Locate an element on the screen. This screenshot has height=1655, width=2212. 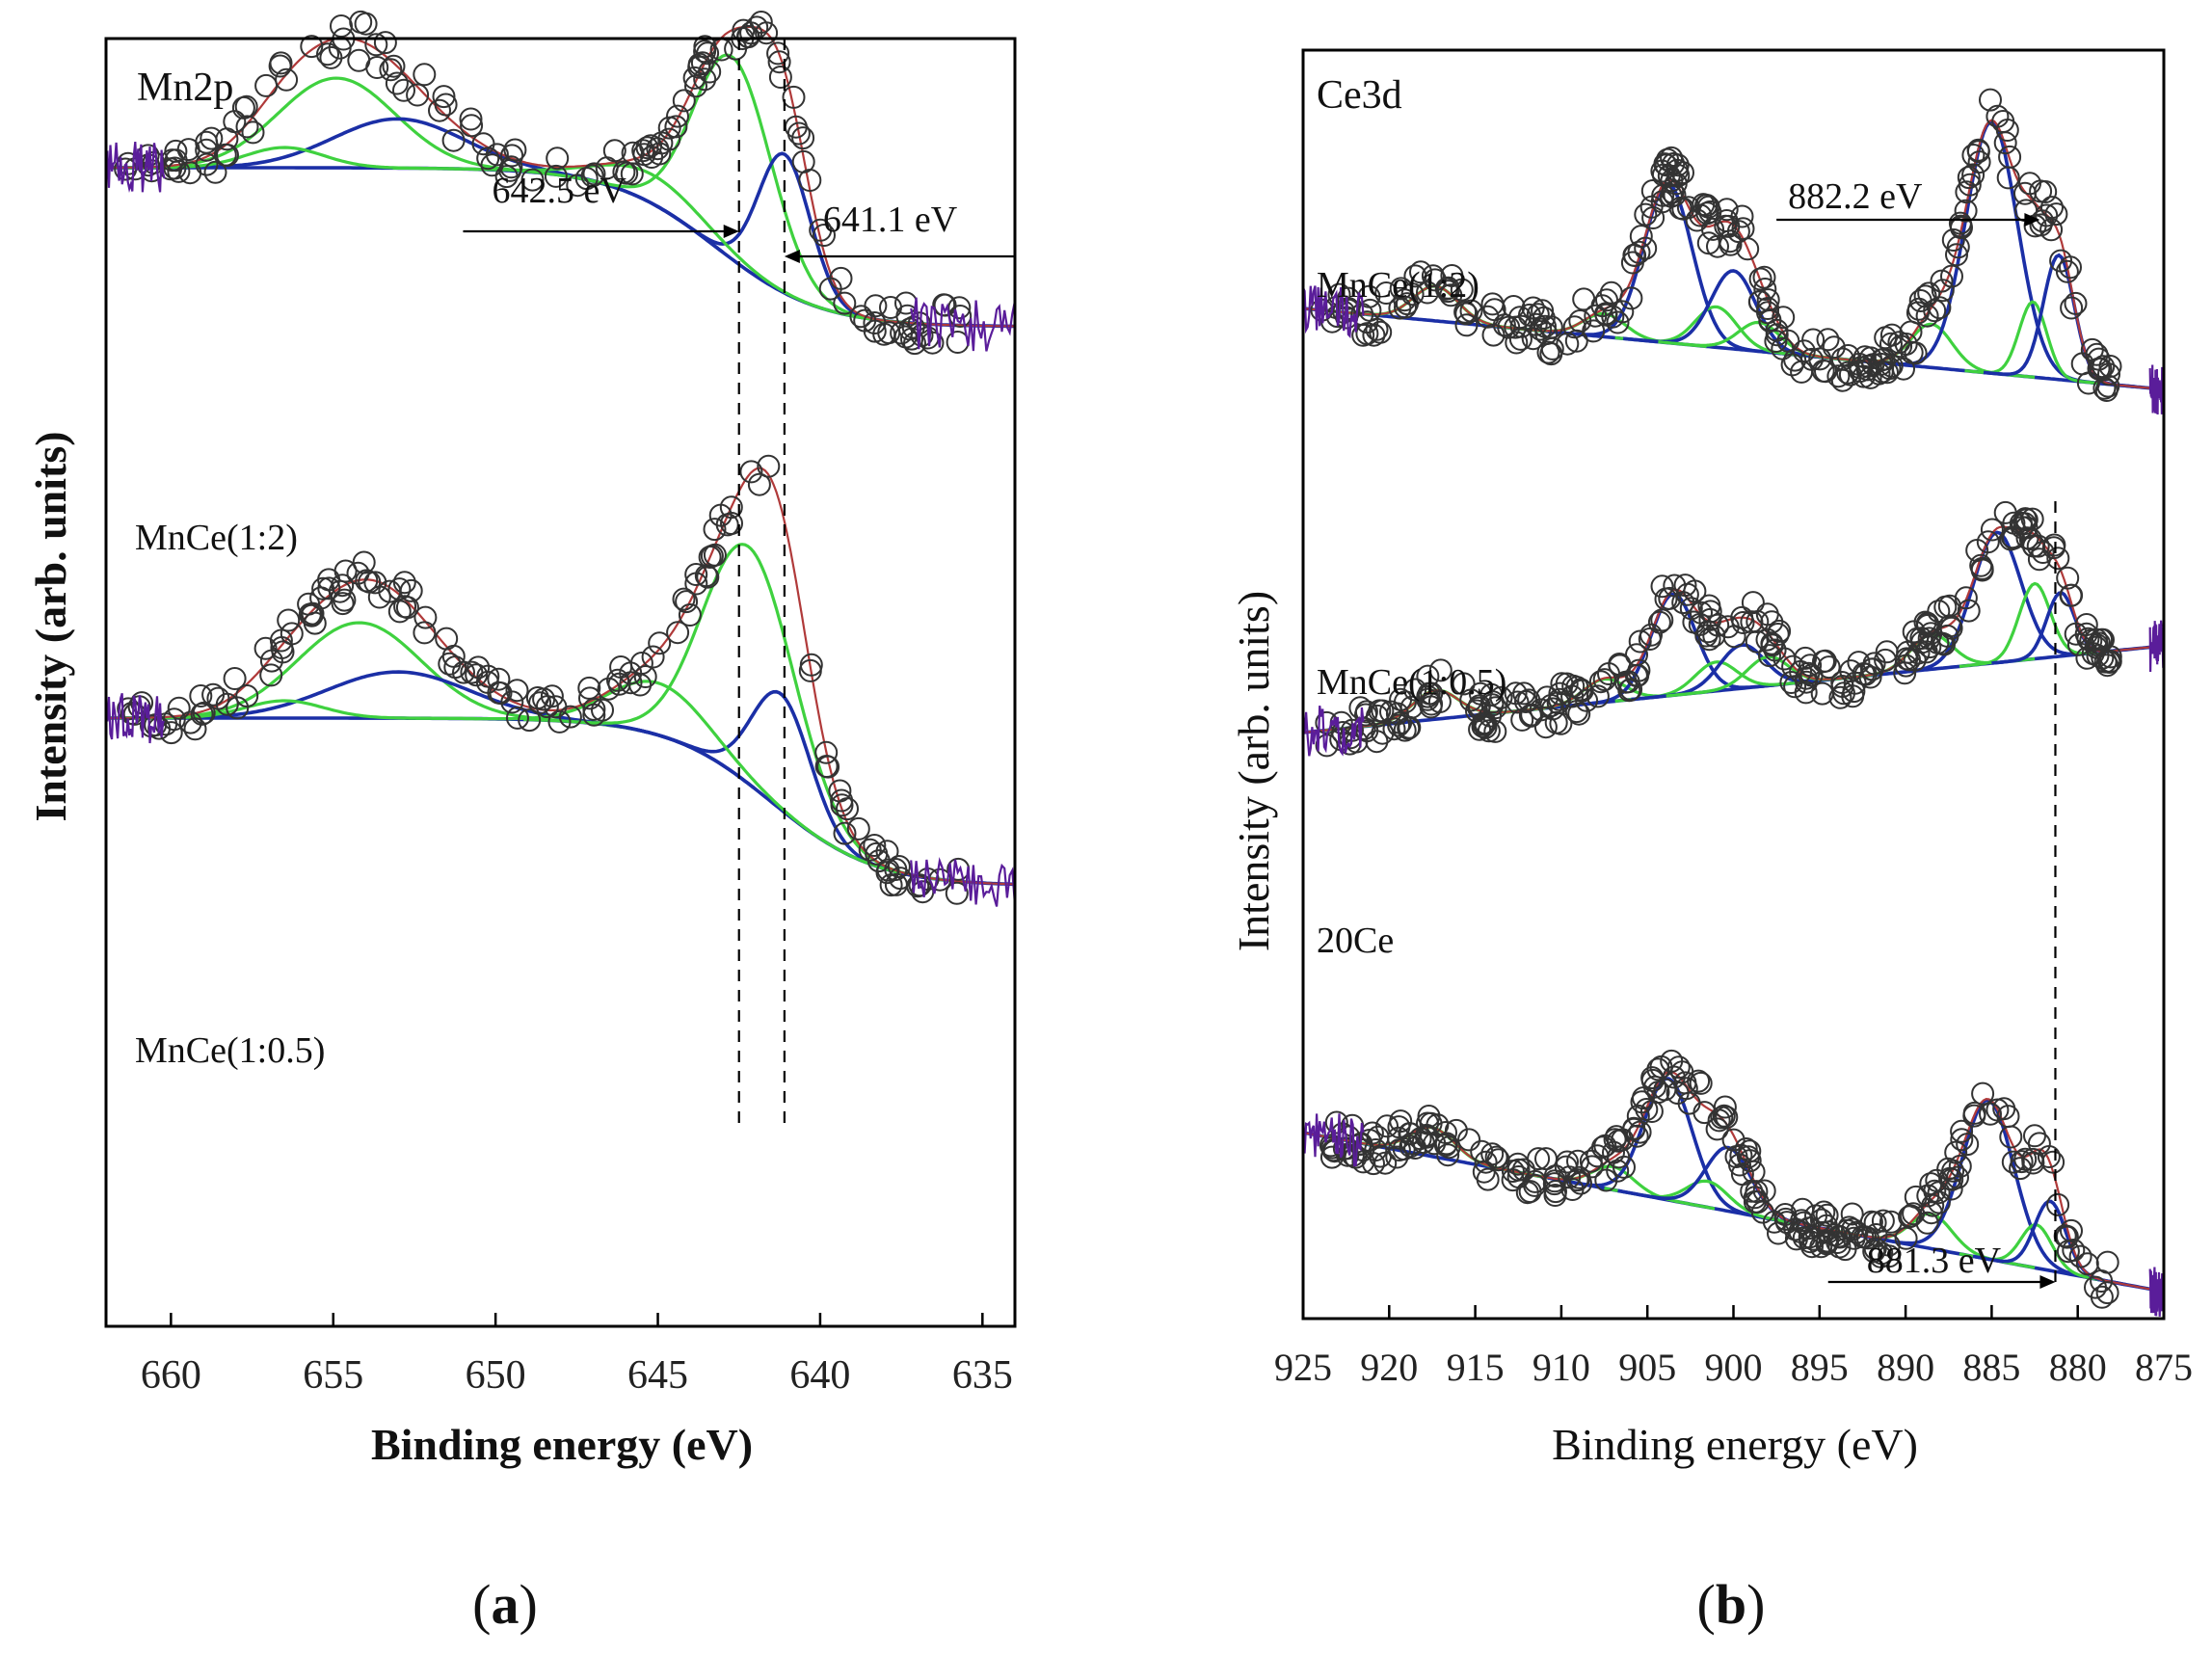
noise-trace is located at coordinates (963, 882).